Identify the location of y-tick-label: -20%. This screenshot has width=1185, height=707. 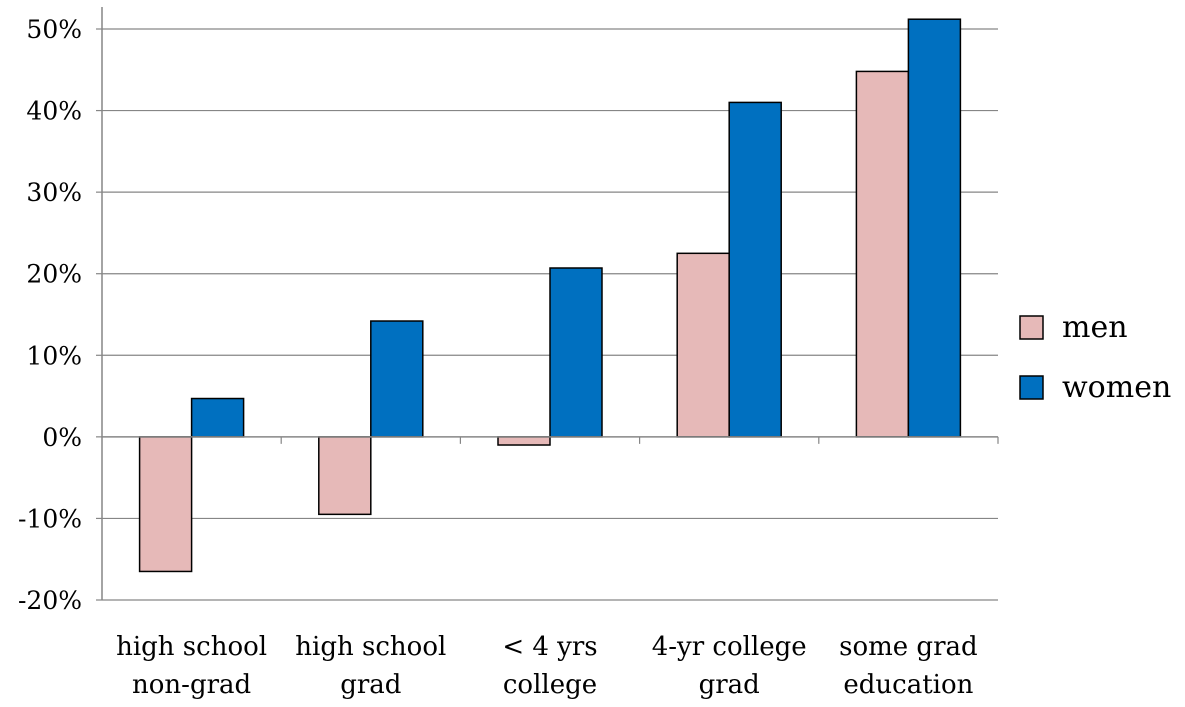
(50, 600).